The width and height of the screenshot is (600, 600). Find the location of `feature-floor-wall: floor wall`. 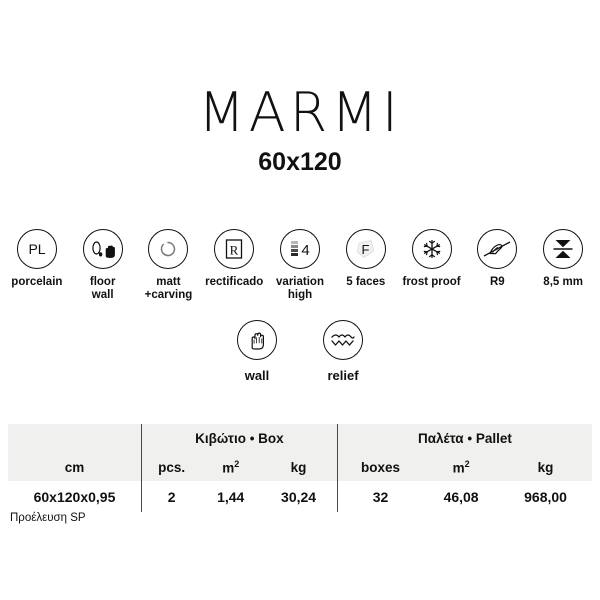

feature-floor-wall: floor wall is located at coordinates (103, 265).